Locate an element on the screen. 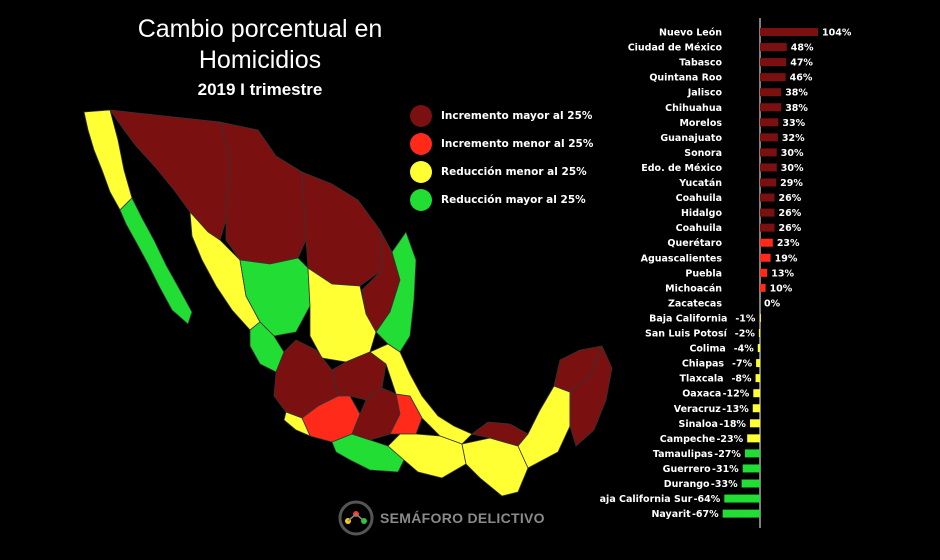 This screenshot has width=940, height=560. category-label: Guanajuato is located at coordinates (691, 138).